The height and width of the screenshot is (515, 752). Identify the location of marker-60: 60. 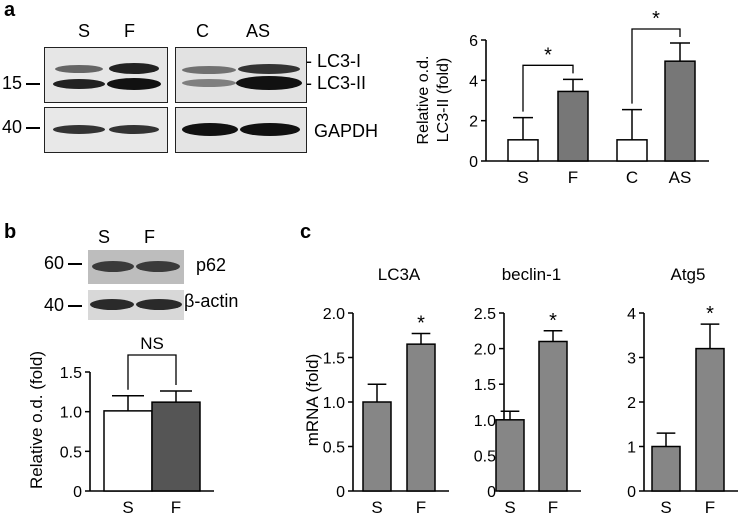
(54, 263).